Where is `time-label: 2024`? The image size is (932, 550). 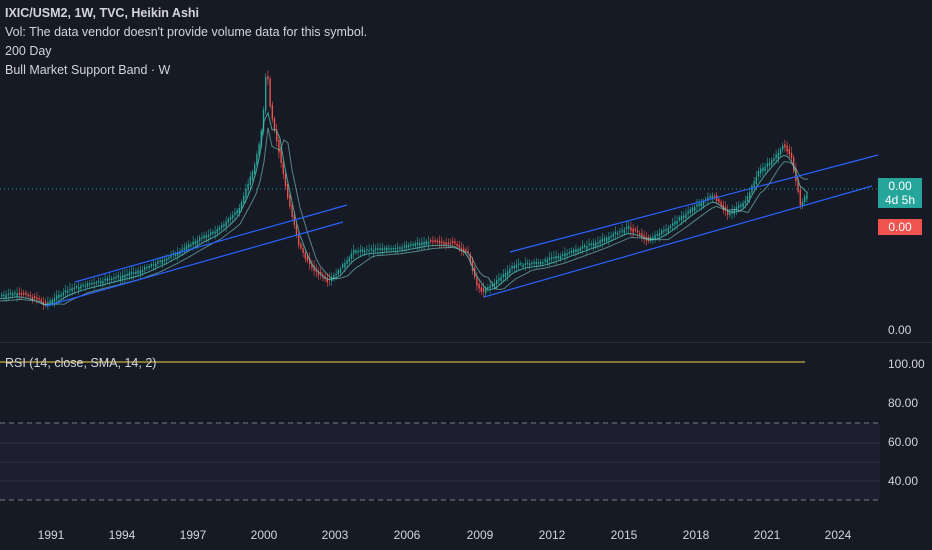 time-label: 2024 is located at coordinates (838, 535).